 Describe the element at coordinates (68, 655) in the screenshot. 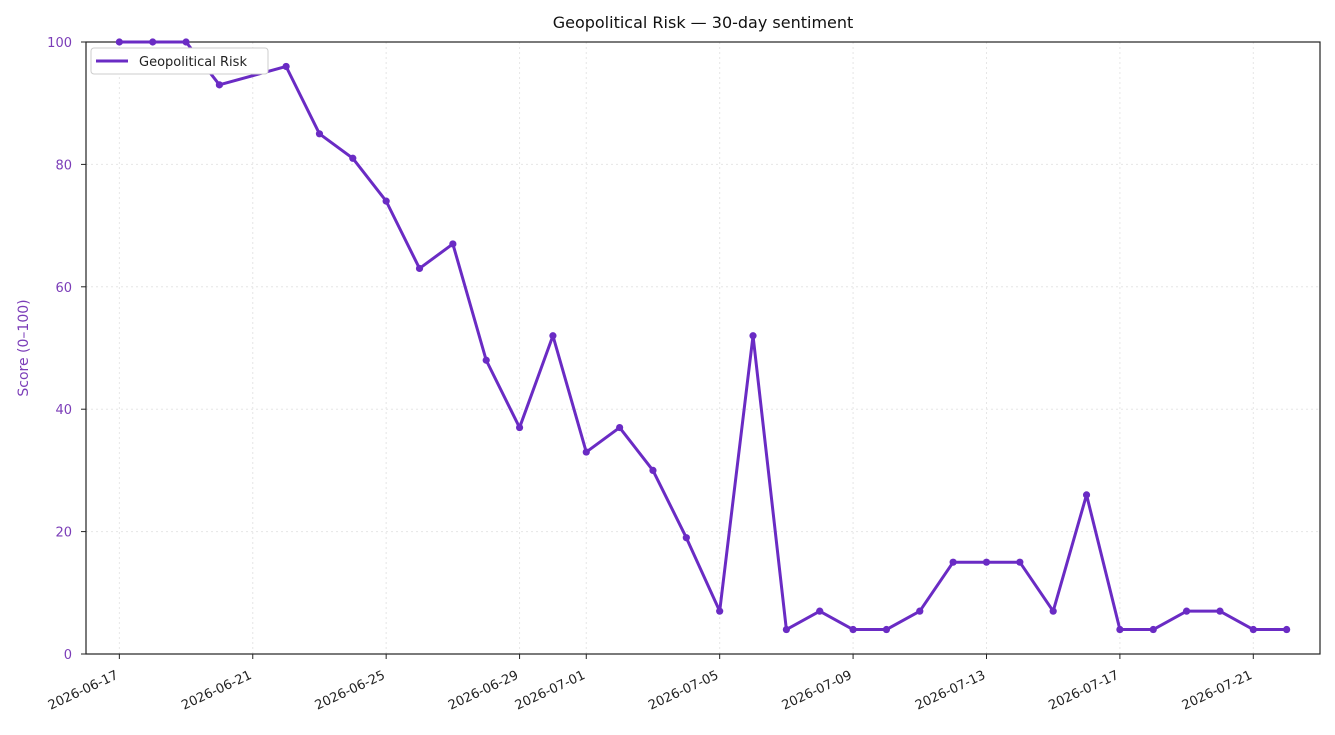

I see `y-tick-label: 0` at that location.